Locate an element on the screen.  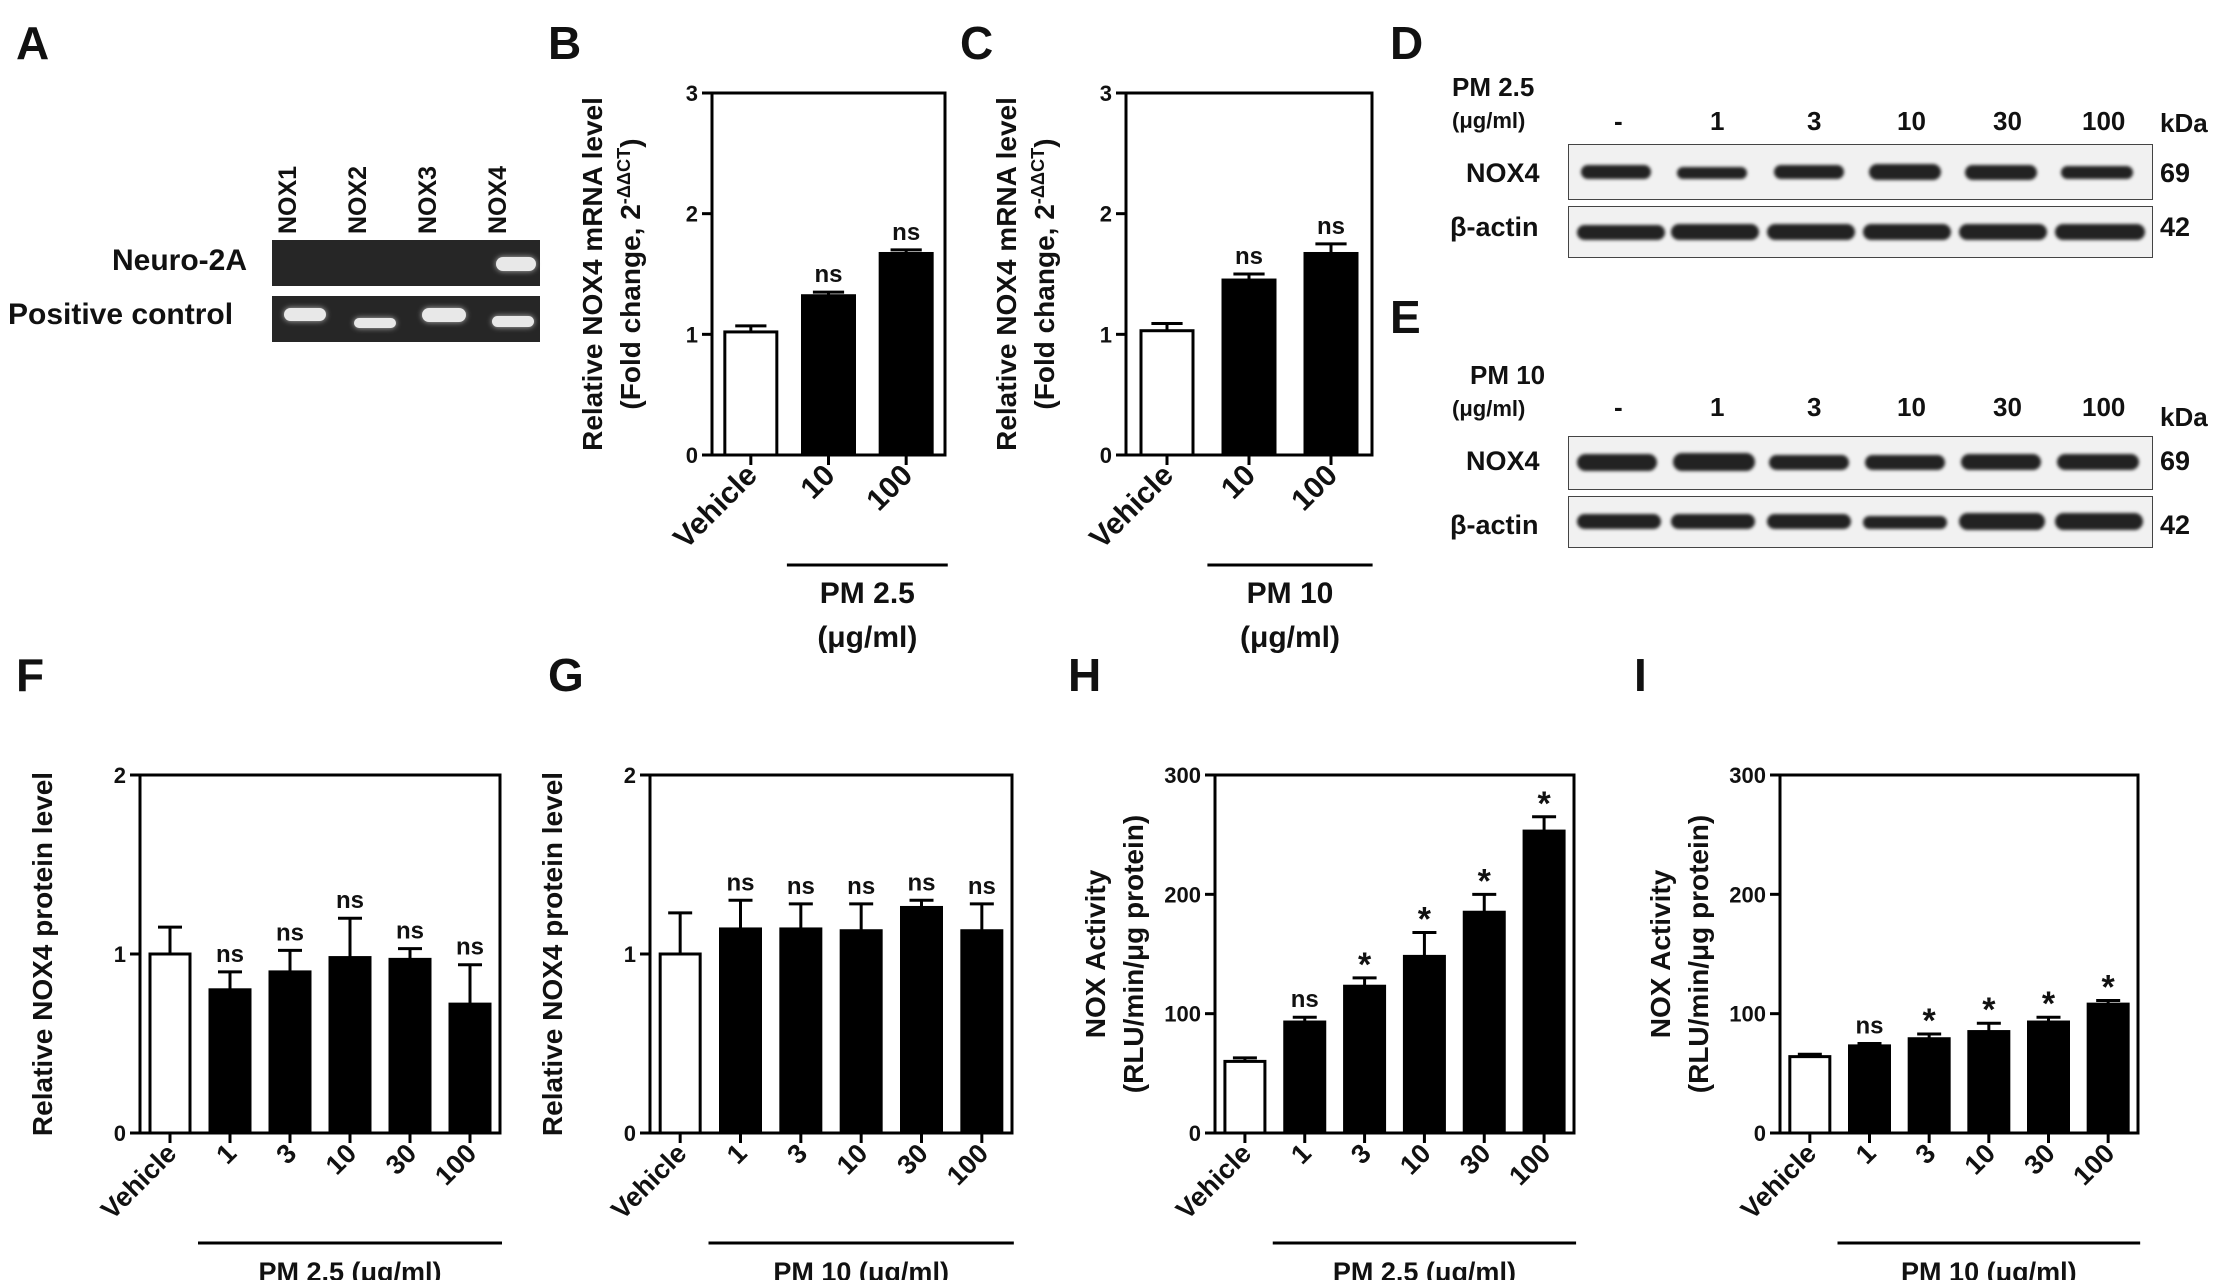
blot-row-label: β-actin is located at coordinates (1494, 227).